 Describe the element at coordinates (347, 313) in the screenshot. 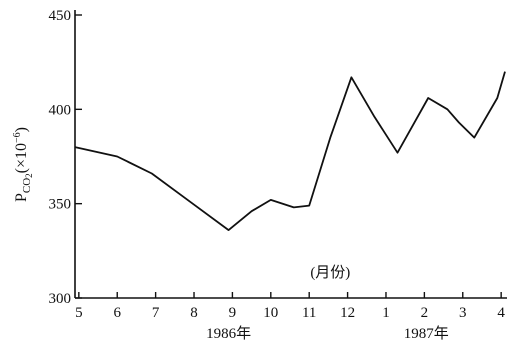

I see `x-tick-label: 12` at that location.